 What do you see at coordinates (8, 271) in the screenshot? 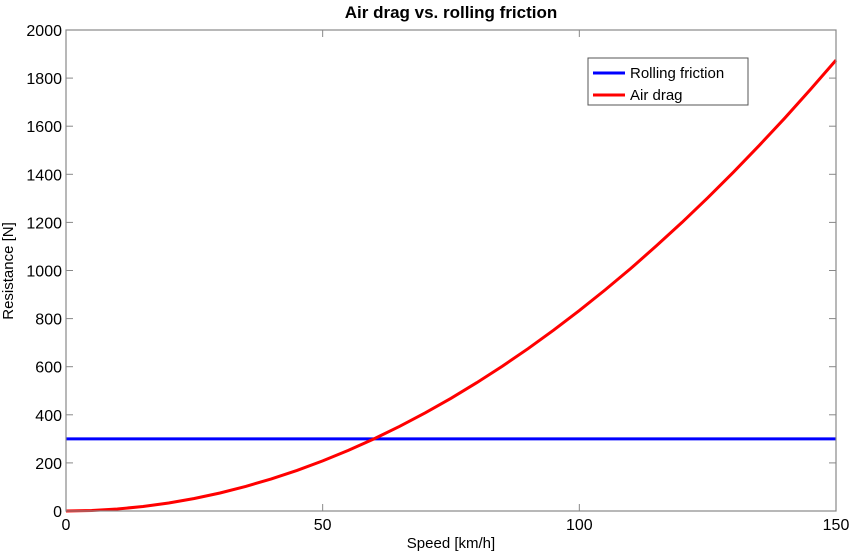
I see `y-axis-label: Resistance [N]` at bounding box center [8, 271].